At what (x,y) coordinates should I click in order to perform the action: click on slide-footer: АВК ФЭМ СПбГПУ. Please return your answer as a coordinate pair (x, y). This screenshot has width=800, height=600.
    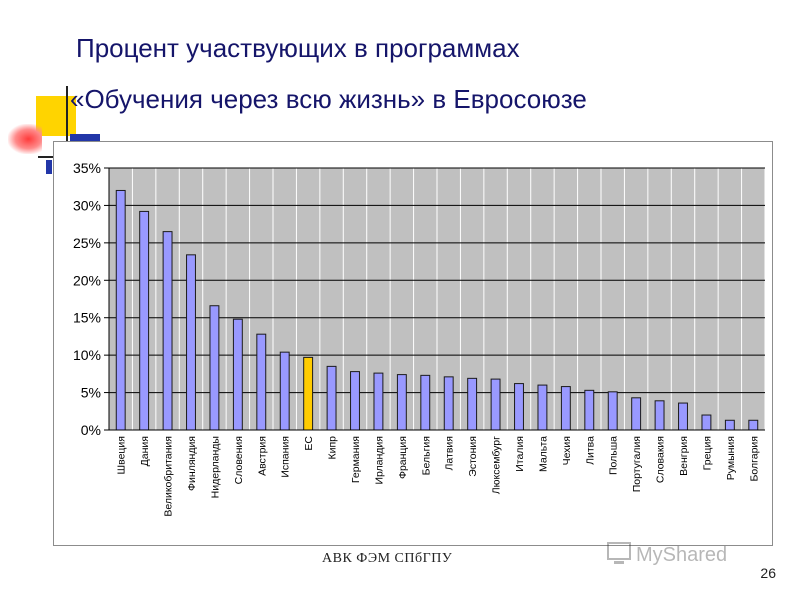
    Looking at the image, I should click on (387, 558).